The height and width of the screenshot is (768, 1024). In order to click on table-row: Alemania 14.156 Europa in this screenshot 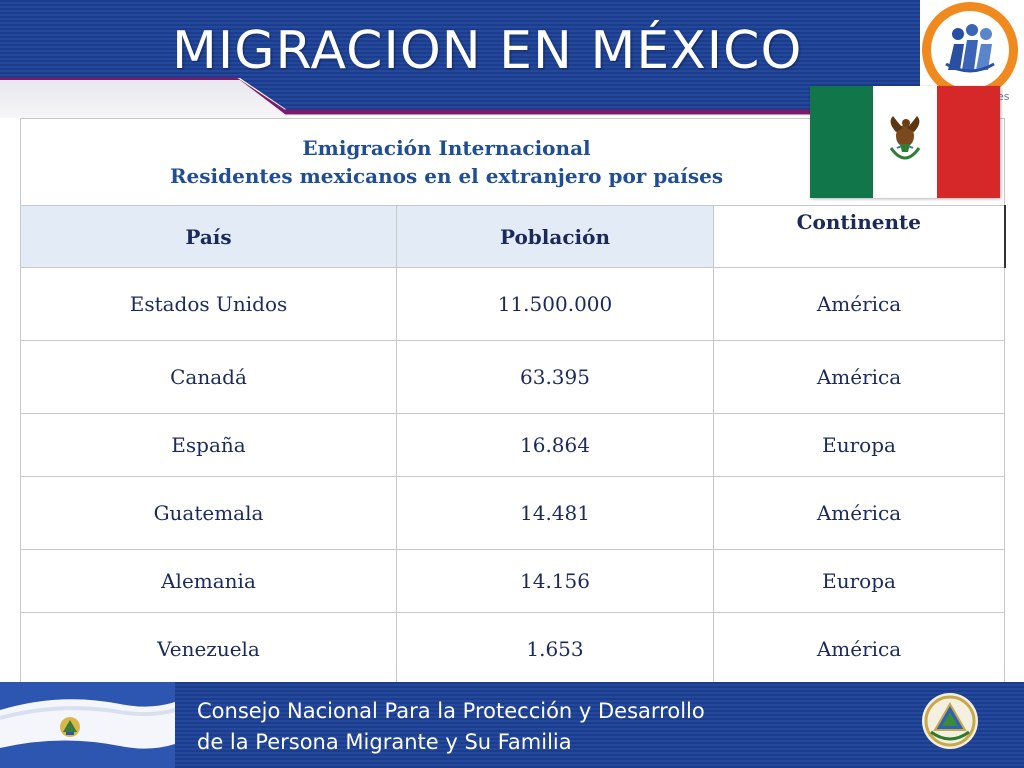, I will do `click(513, 581)`.